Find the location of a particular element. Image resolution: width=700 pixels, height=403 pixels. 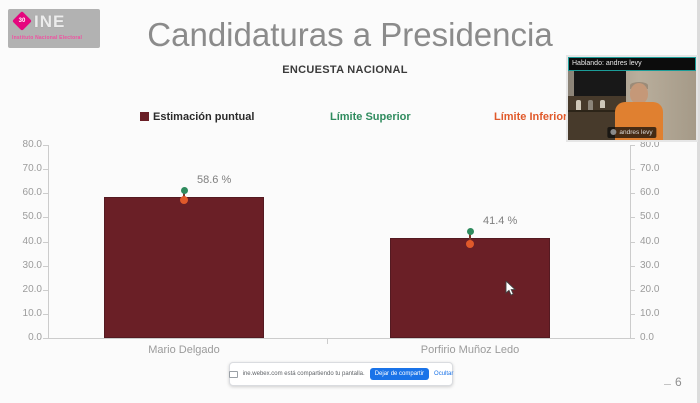

camera-icon is located at coordinates (613, 132).